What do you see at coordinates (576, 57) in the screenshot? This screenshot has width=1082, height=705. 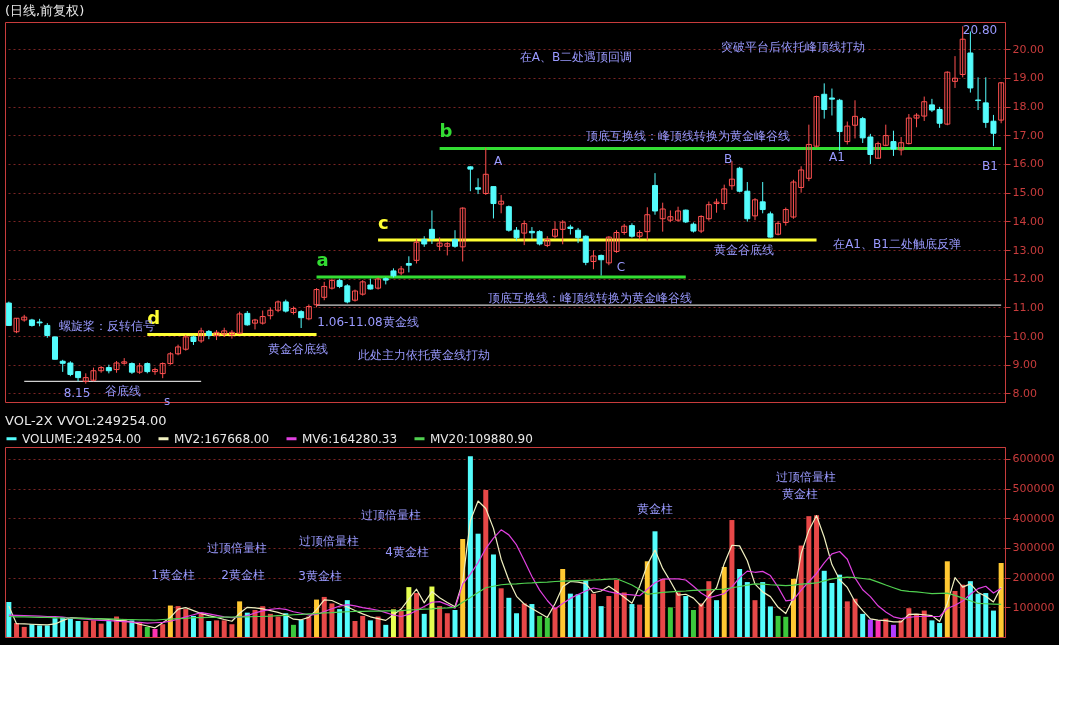 I see `annotation: 在A、B二处遇顶回调` at bounding box center [576, 57].